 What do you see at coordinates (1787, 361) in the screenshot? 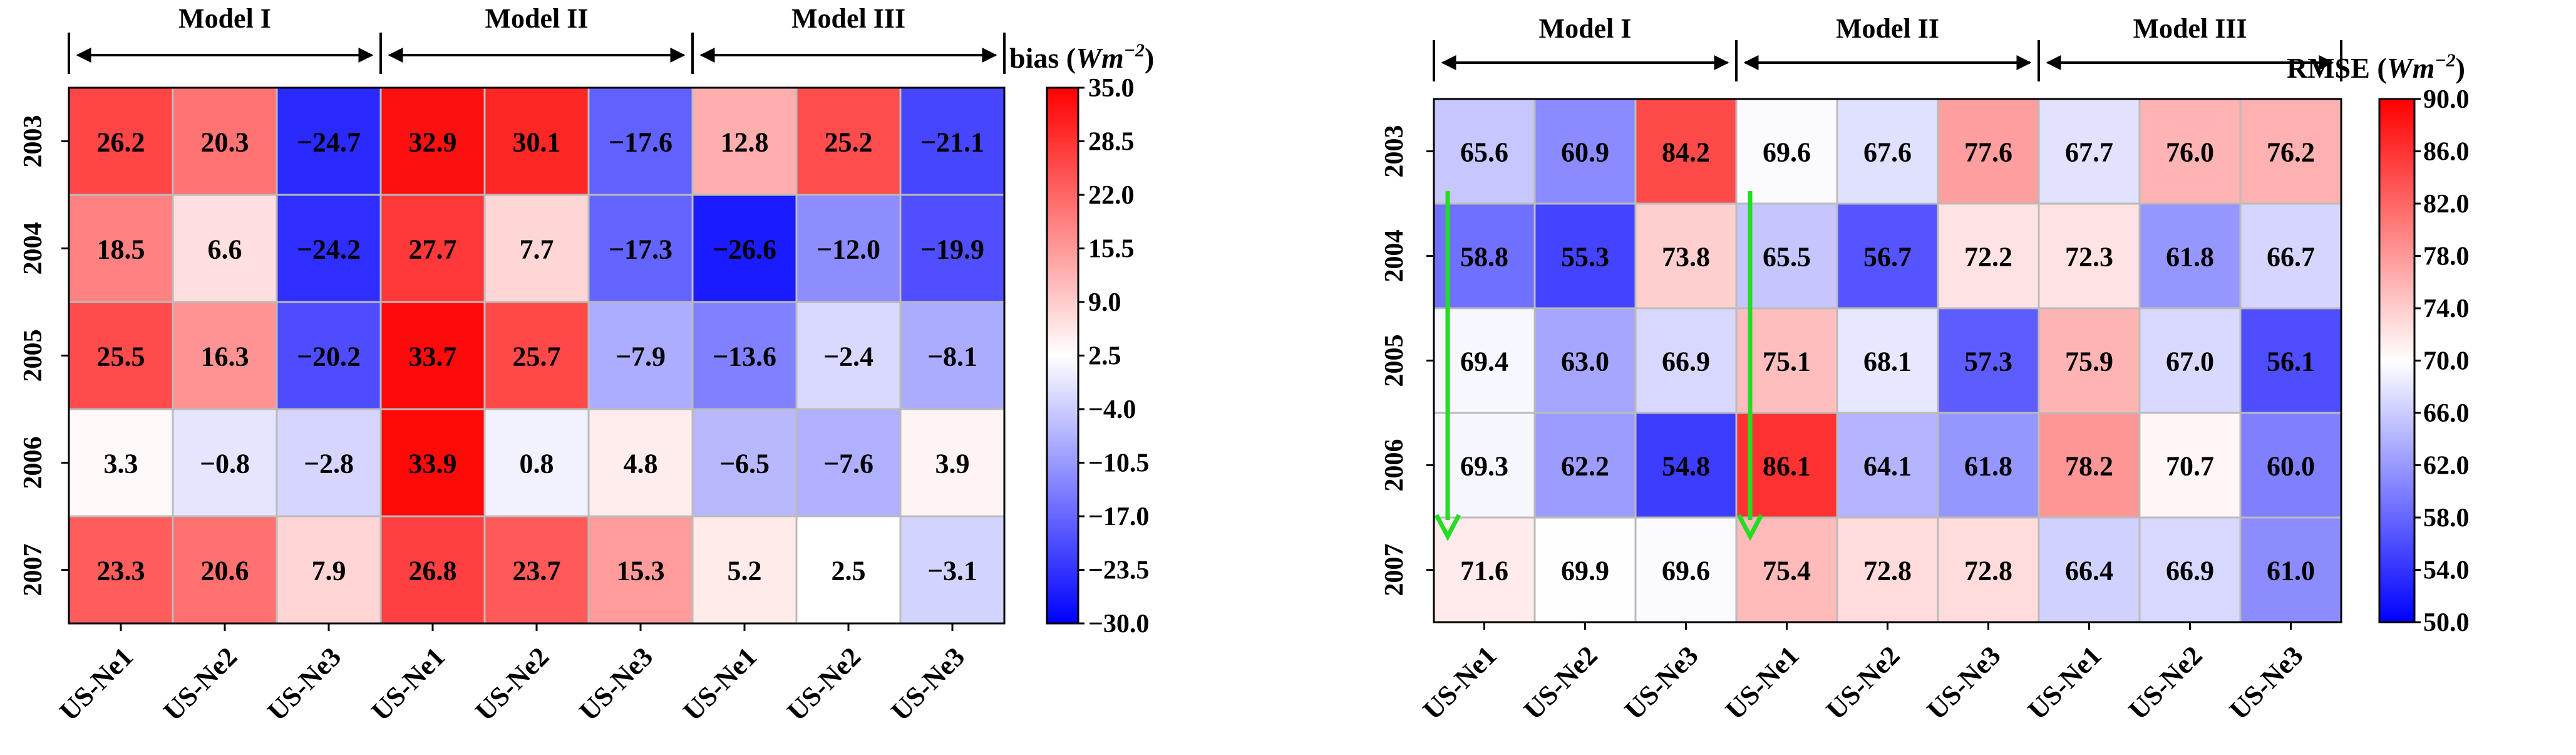
I see `cell-value-label: 75.1` at bounding box center [1787, 361].